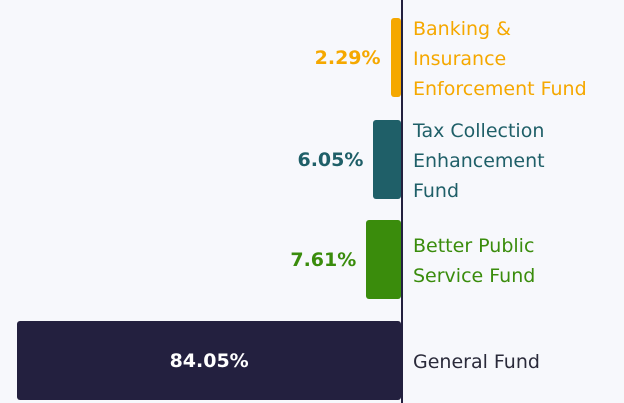  Describe the element at coordinates (347, 57) in the screenshot. I see `value-label: 2.29%` at that location.